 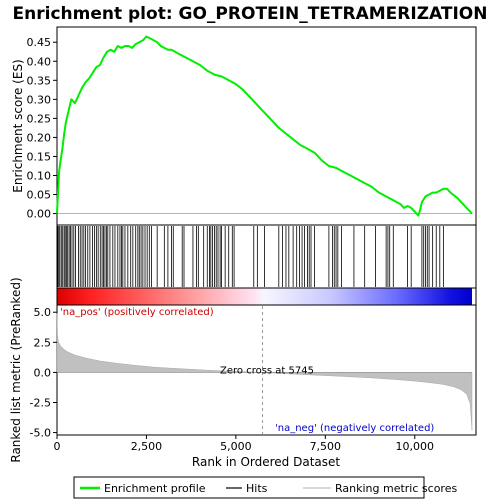 I want to click on es-y-tick-label: 0.00, so click(x=39, y=214).